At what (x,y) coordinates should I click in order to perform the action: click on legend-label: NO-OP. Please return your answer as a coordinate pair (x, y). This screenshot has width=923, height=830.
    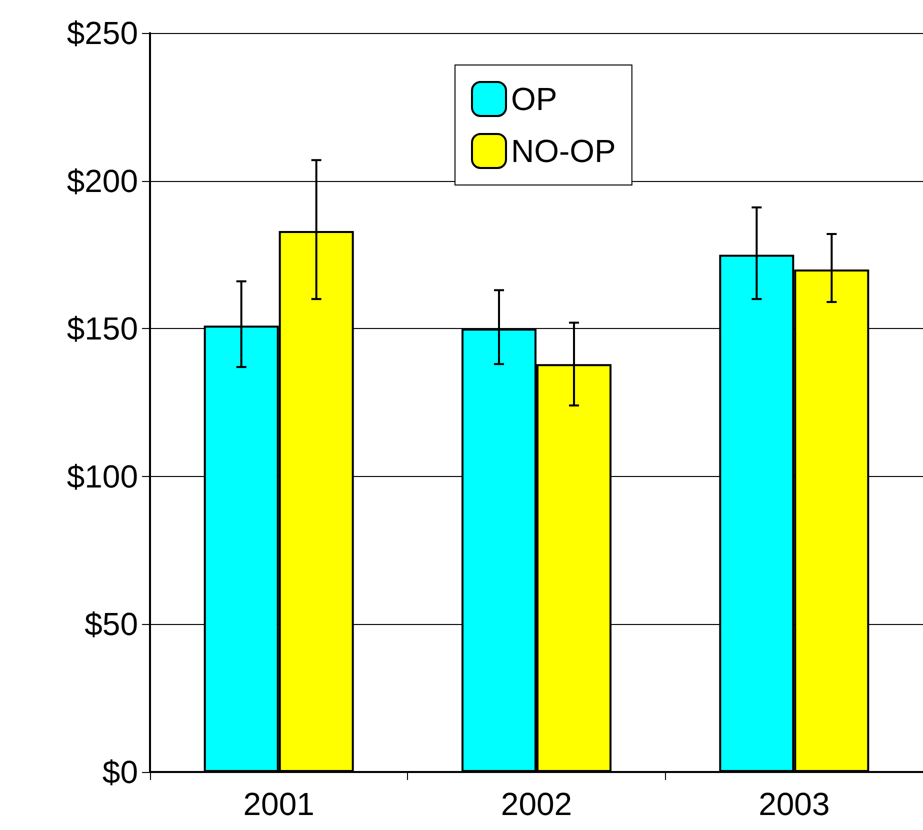
    Looking at the image, I should click on (563, 151).